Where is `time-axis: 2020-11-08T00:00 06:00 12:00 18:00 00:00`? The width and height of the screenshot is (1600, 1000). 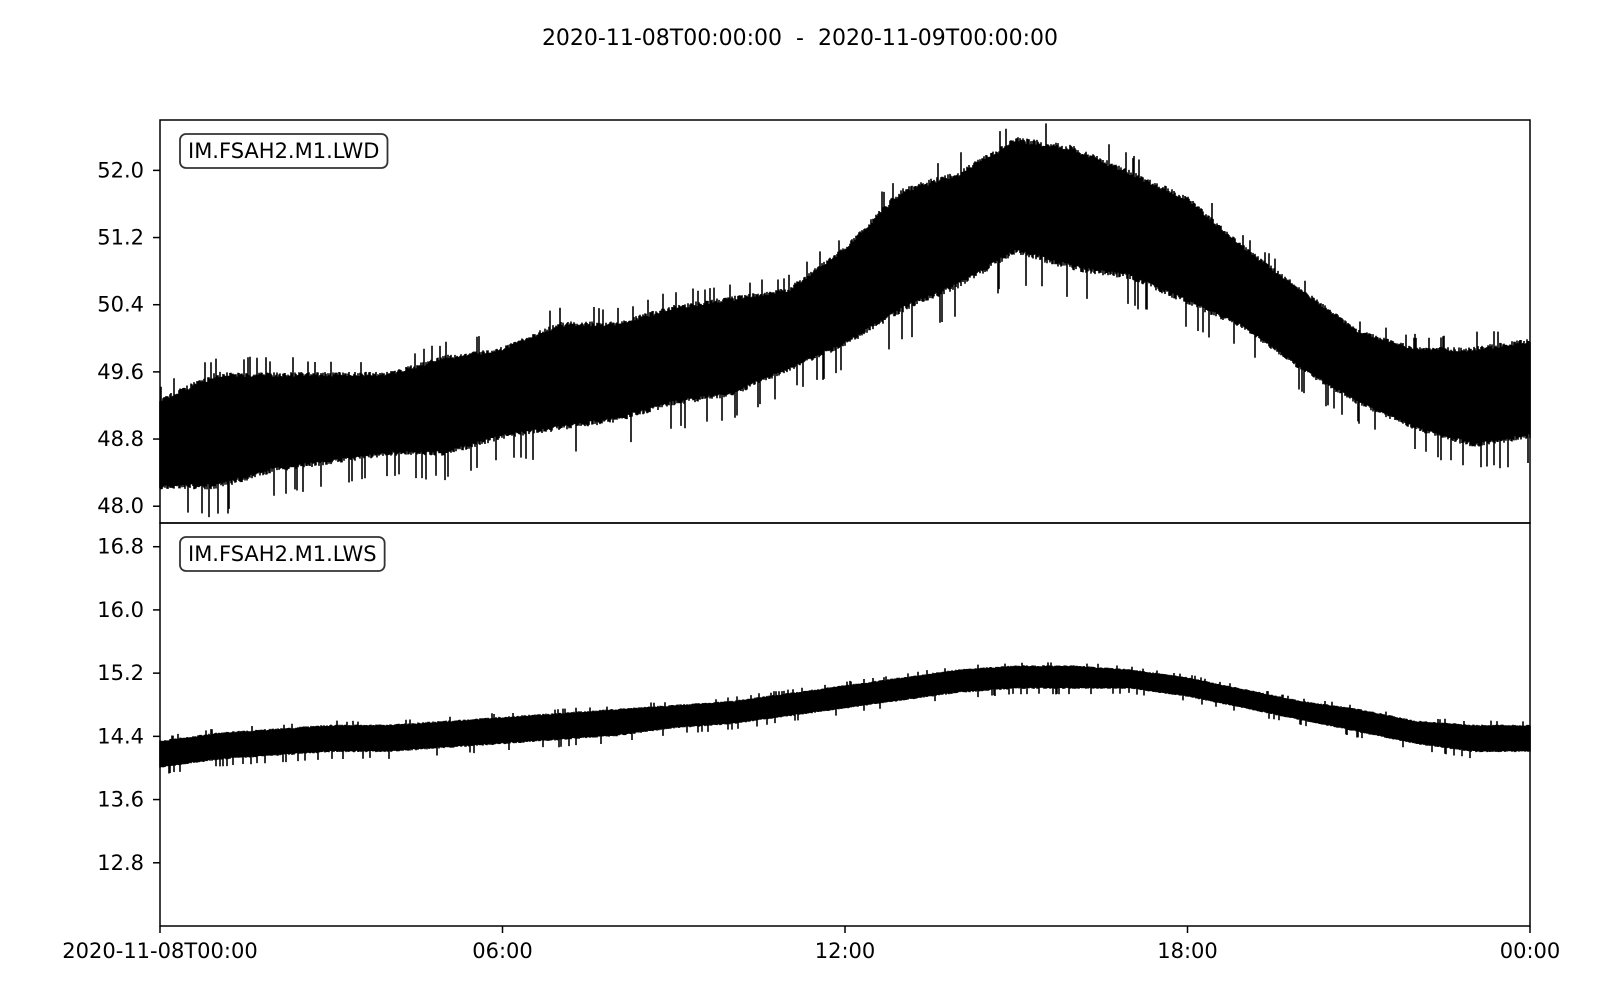 time-axis: 2020-11-08T00:00 06:00 12:00 18:00 00:00 is located at coordinates (811, 944).